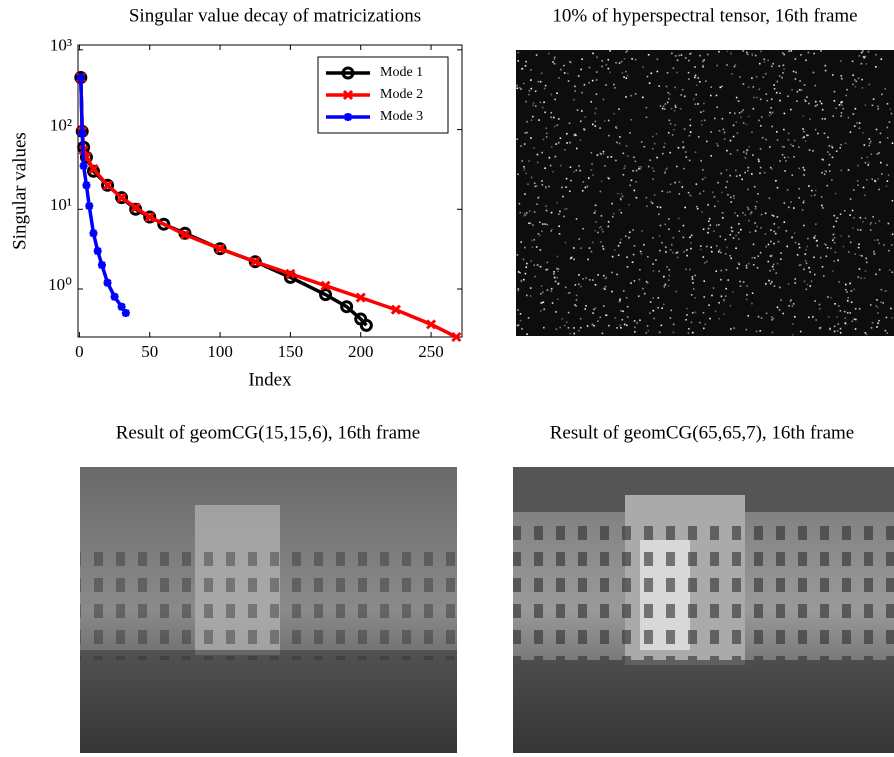 The width and height of the screenshot is (894, 757). What do you see at coordinates (60, 284) in the screenshot?
I see `y-tick-label: 10⁰` at bounding box center [60, 284].